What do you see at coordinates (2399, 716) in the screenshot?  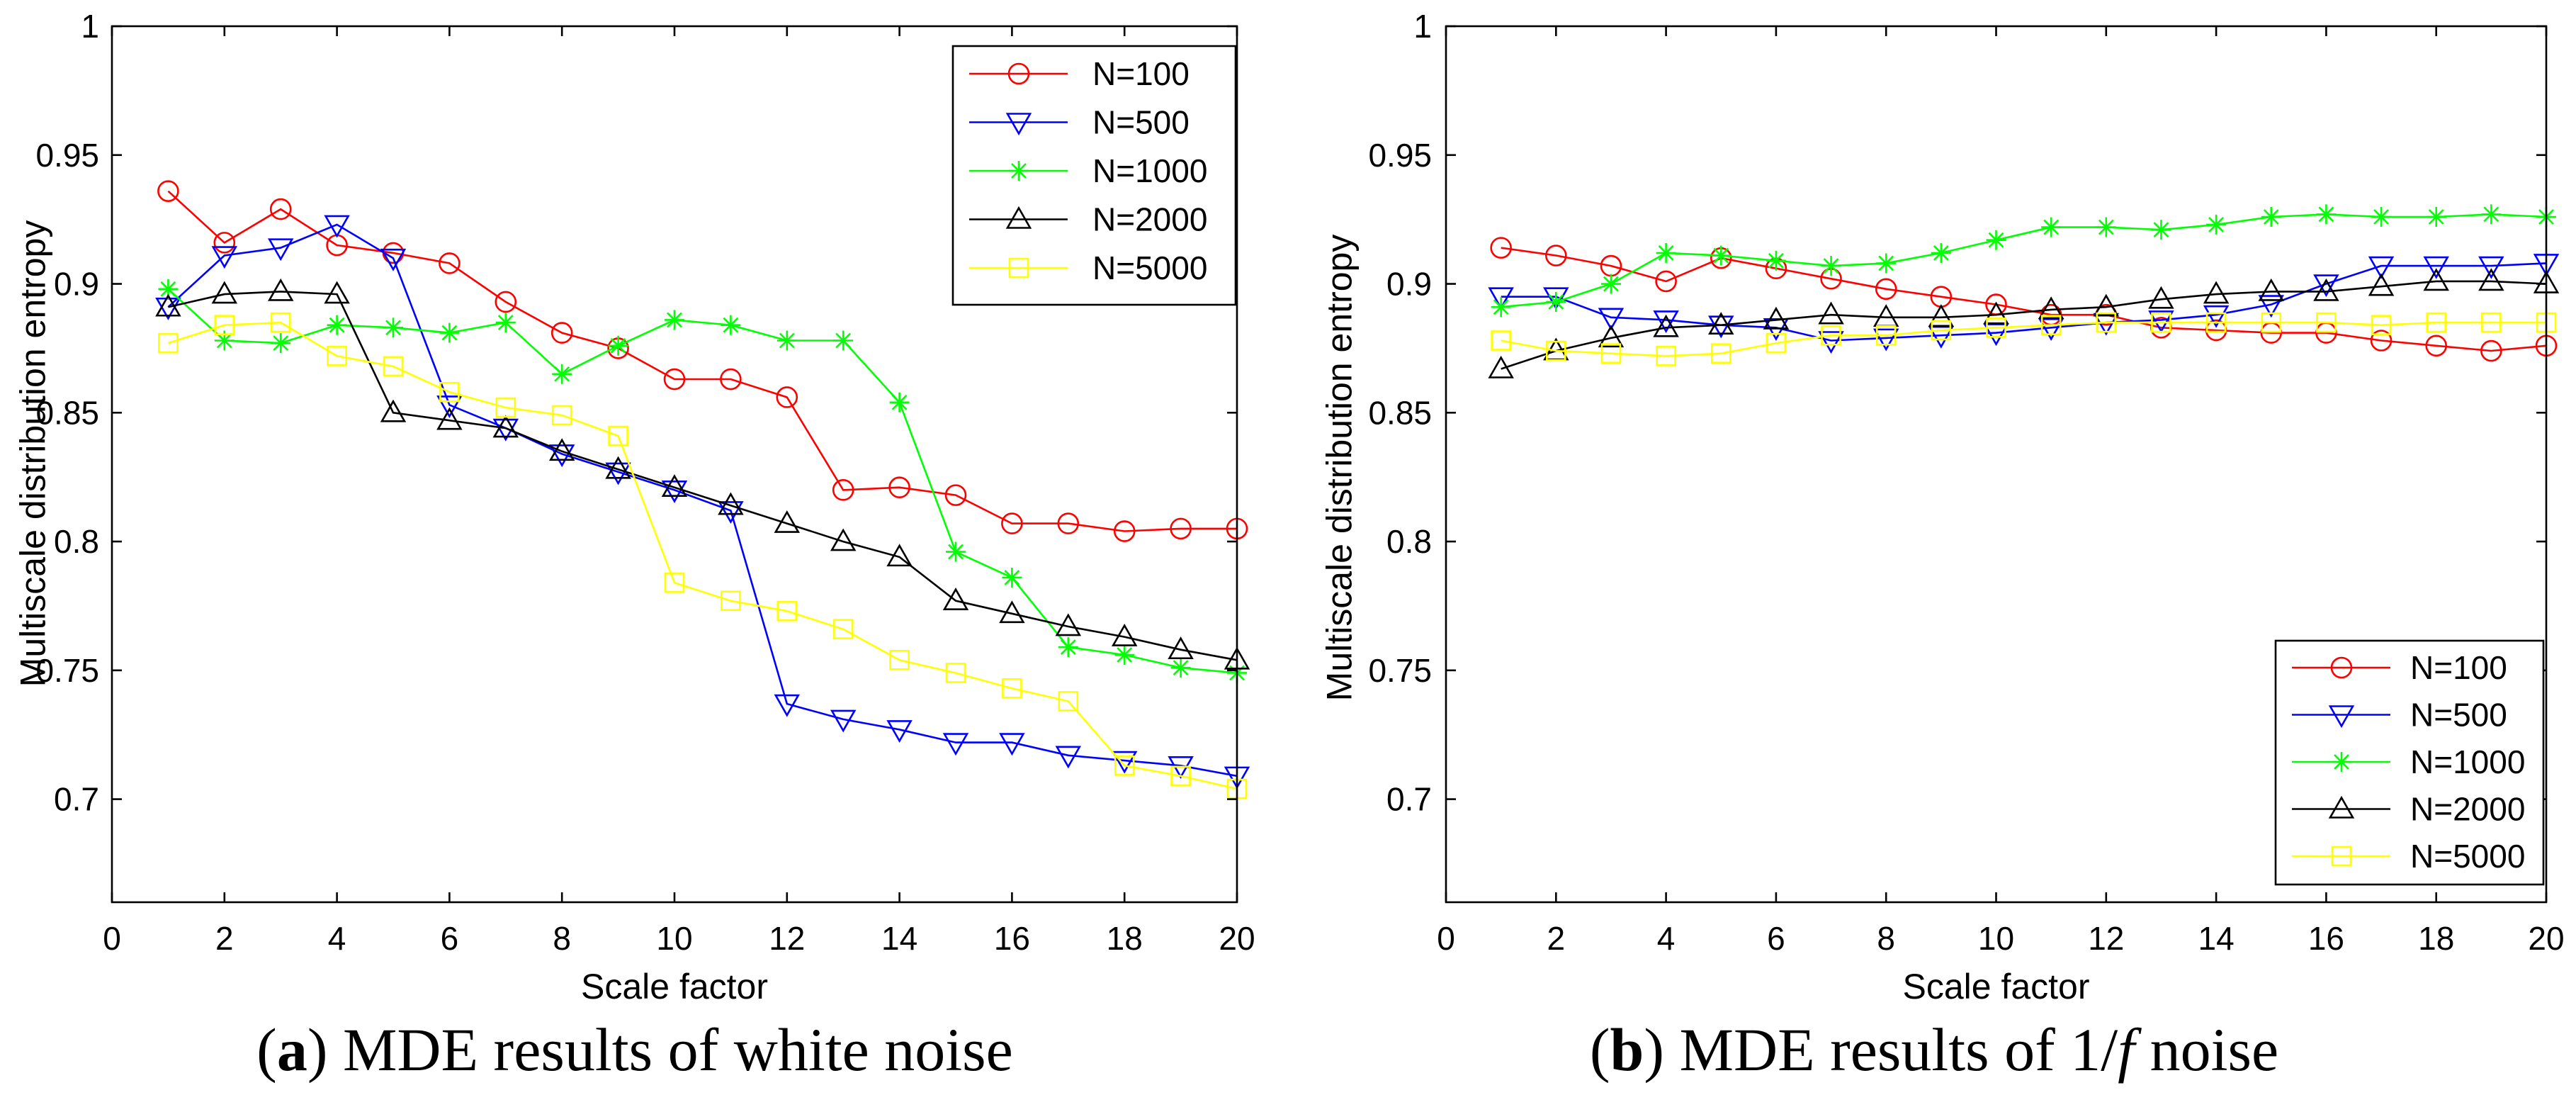 I see `legend-entry-n-500: N=500` at bounding box center [2399, 716].